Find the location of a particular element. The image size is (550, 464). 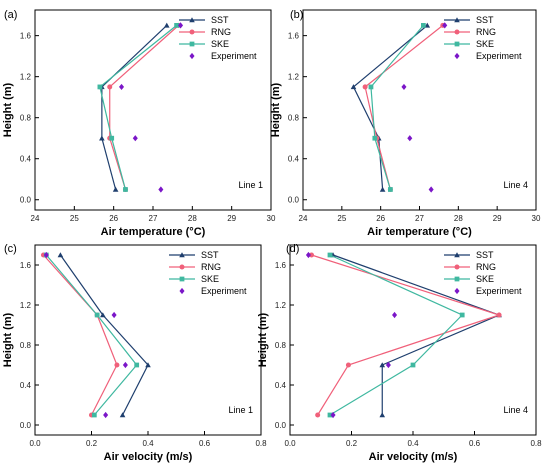

x-axis-label: Air velocity (m/s) is located at coordinates (413, 457).